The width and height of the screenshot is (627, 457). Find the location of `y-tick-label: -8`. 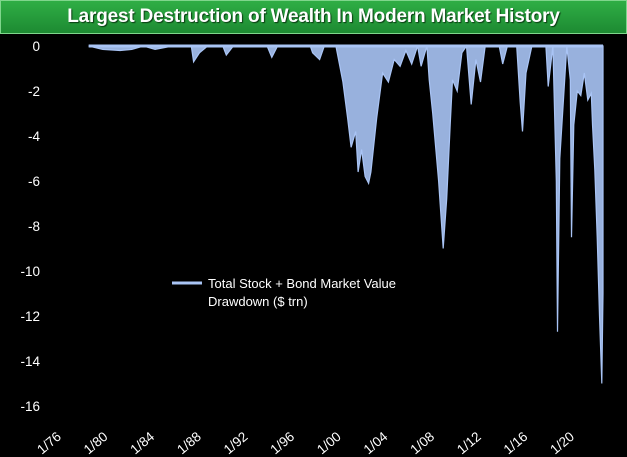

y-tick-label: -8 is located at coordinates (34, 226).